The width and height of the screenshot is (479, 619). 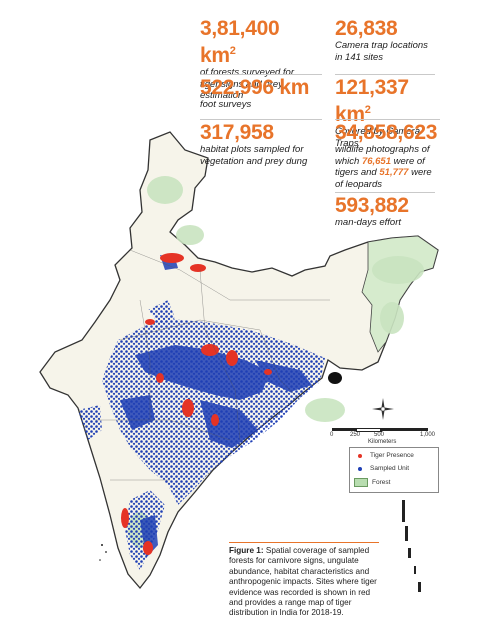 I want to click on scale-label: 500, so click(x=379, y=435).